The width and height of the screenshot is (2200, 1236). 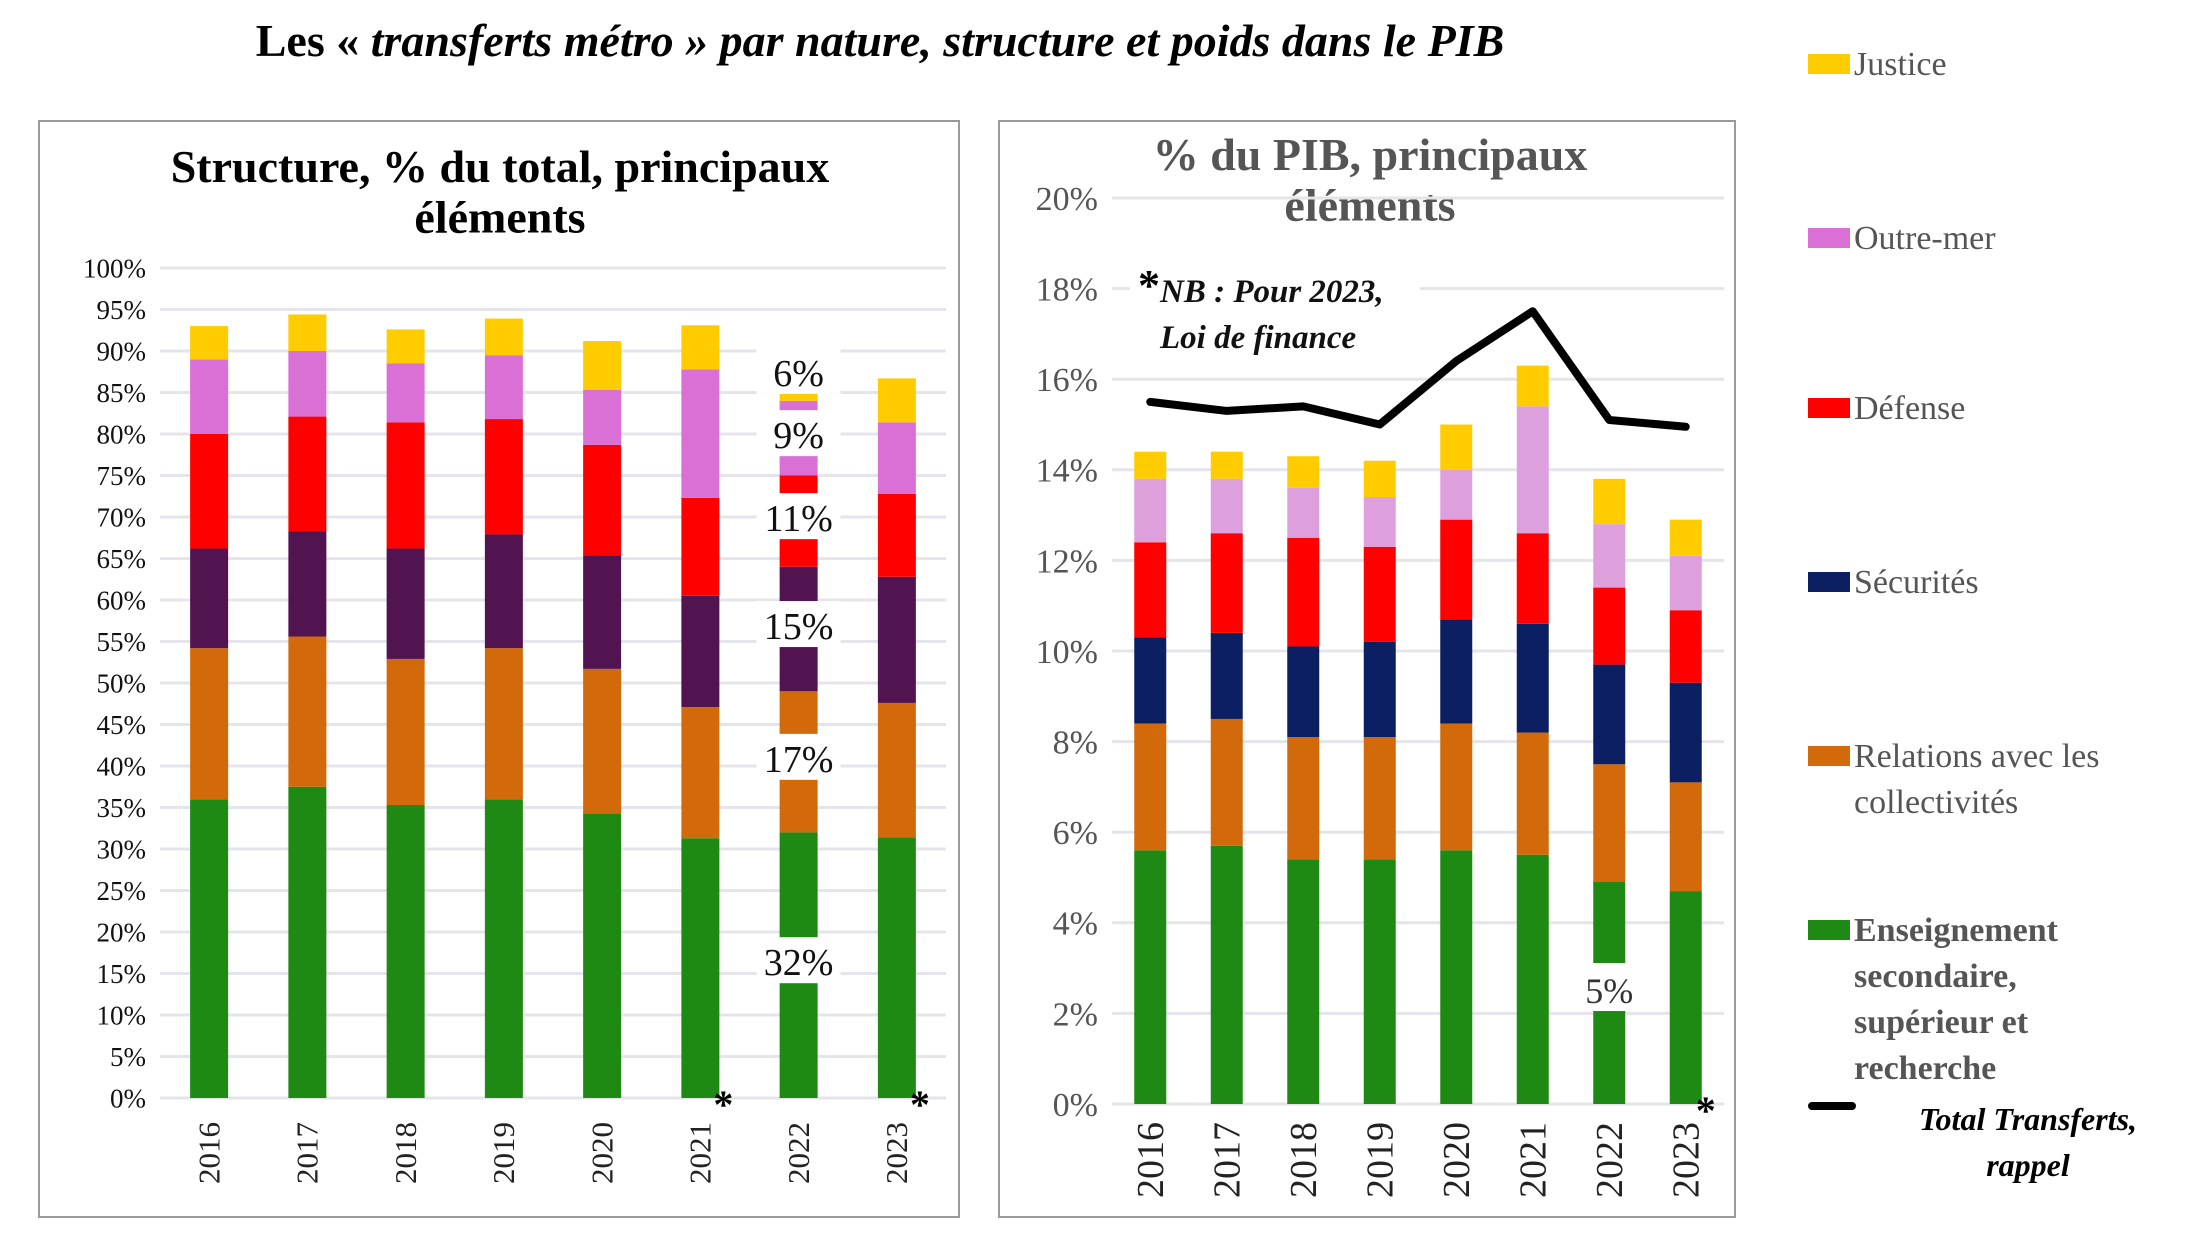 I want to click on y-tick-label: 50%, so click(x=122, y=683).